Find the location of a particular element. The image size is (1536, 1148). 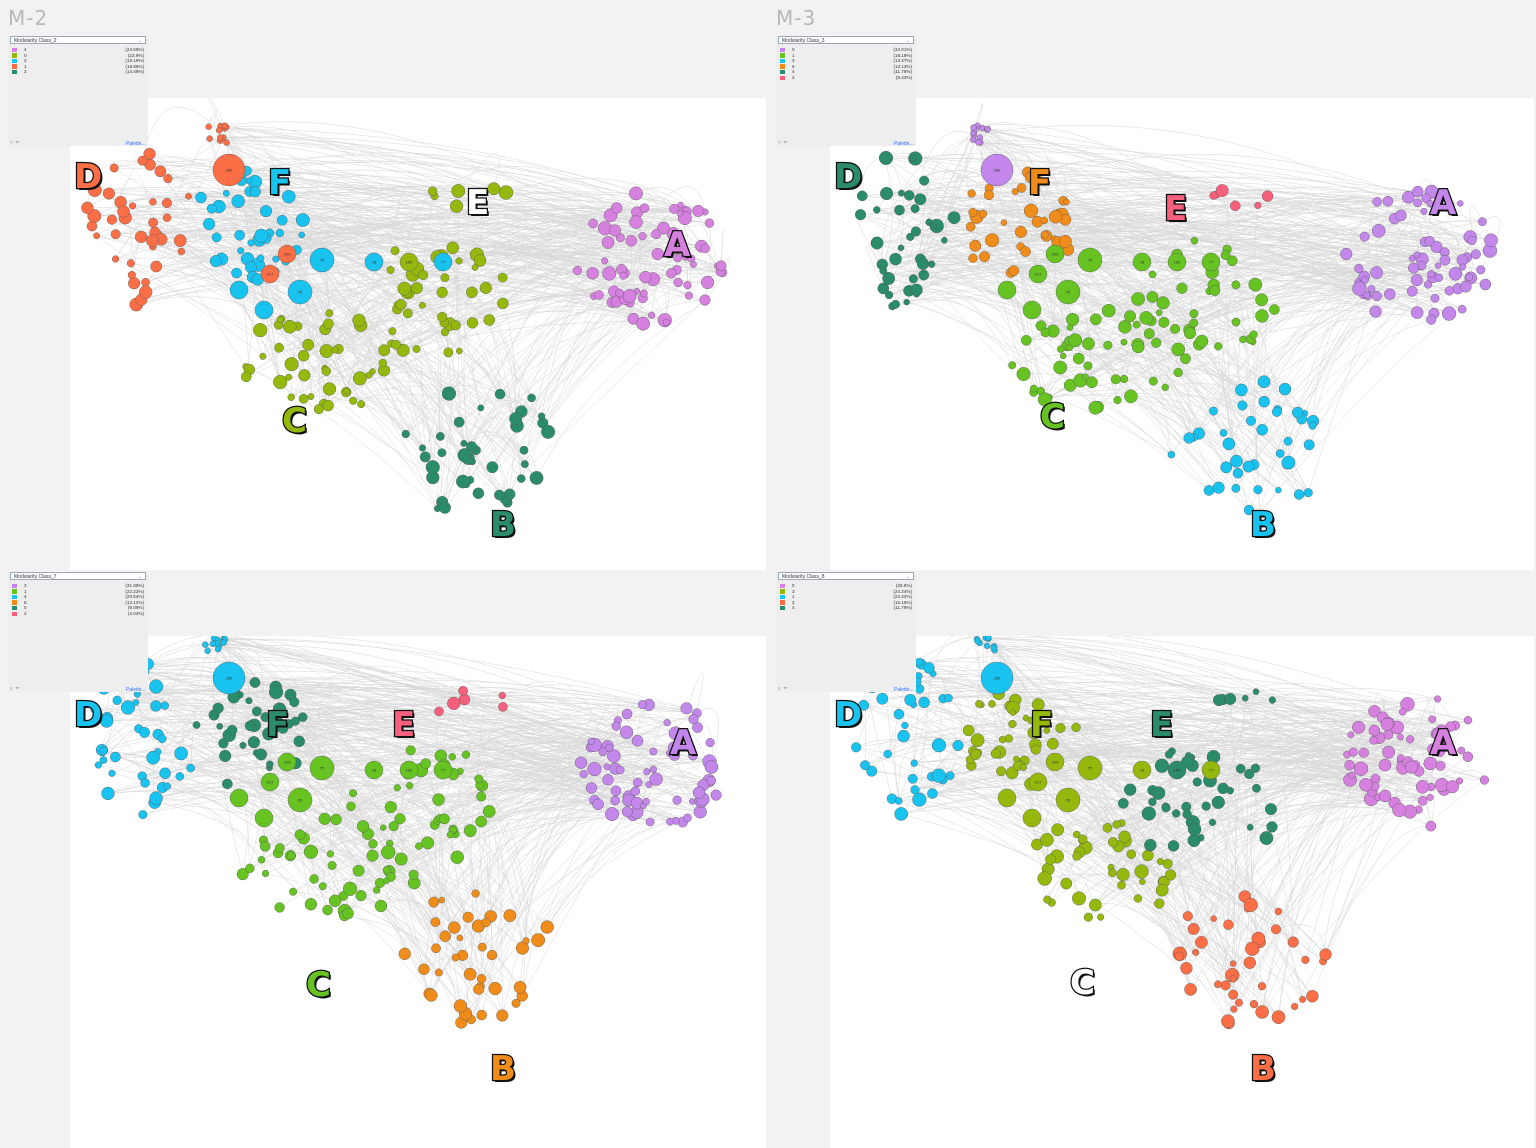

legend-item: 2(9.43%) is located at coordinates (847, 78).